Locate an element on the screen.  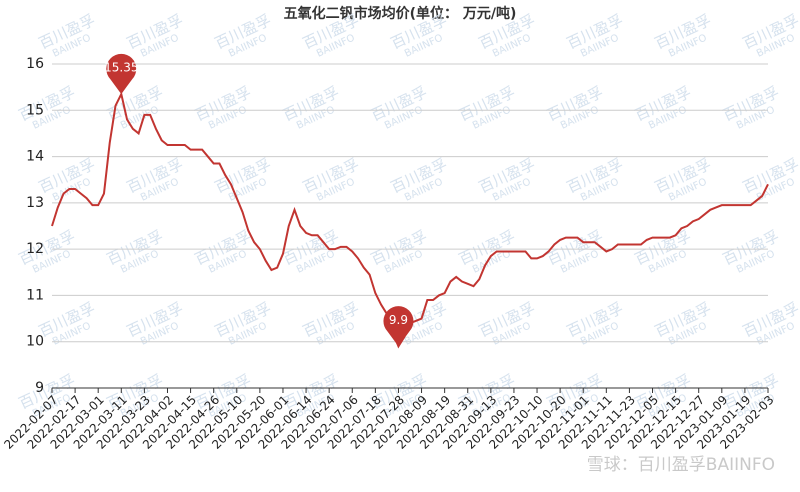
y-tick-label: 13 is located at coordinates (35, 203).